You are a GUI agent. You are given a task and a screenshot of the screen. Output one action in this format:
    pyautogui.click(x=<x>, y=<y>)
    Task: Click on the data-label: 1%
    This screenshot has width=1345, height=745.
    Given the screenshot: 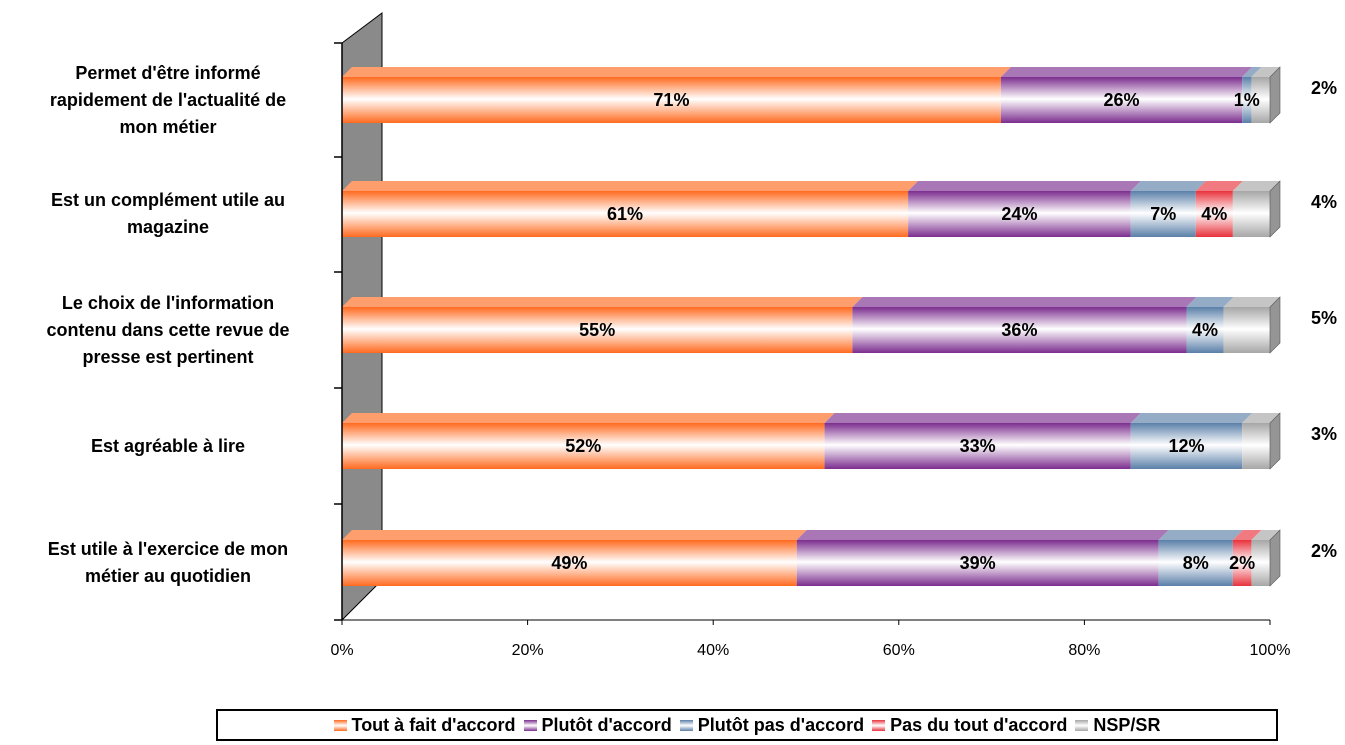 What is the action you would take?
    pyautogui.click(x=1247, y=100)
    